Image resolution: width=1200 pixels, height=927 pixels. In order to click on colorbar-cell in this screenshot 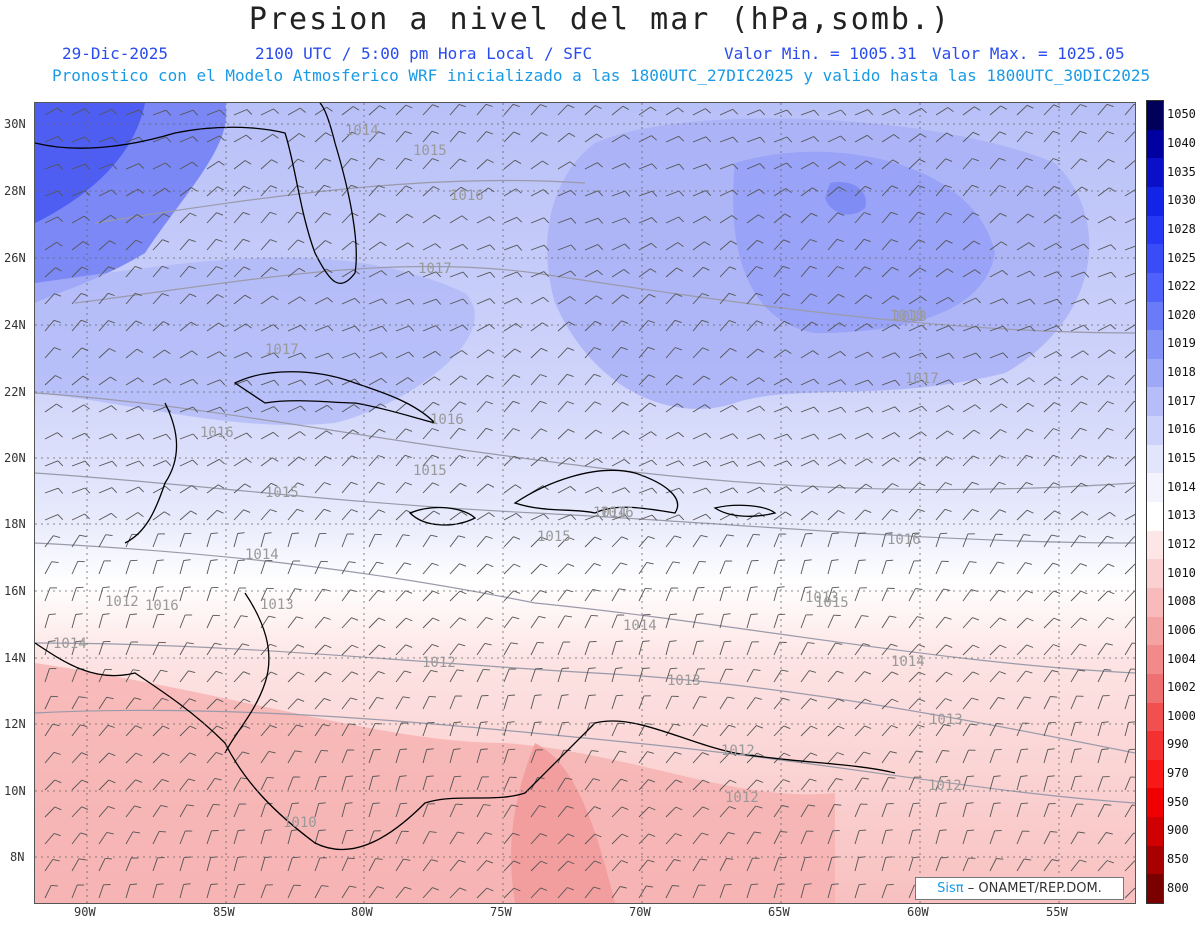, I will do `click(1155, 230)`.